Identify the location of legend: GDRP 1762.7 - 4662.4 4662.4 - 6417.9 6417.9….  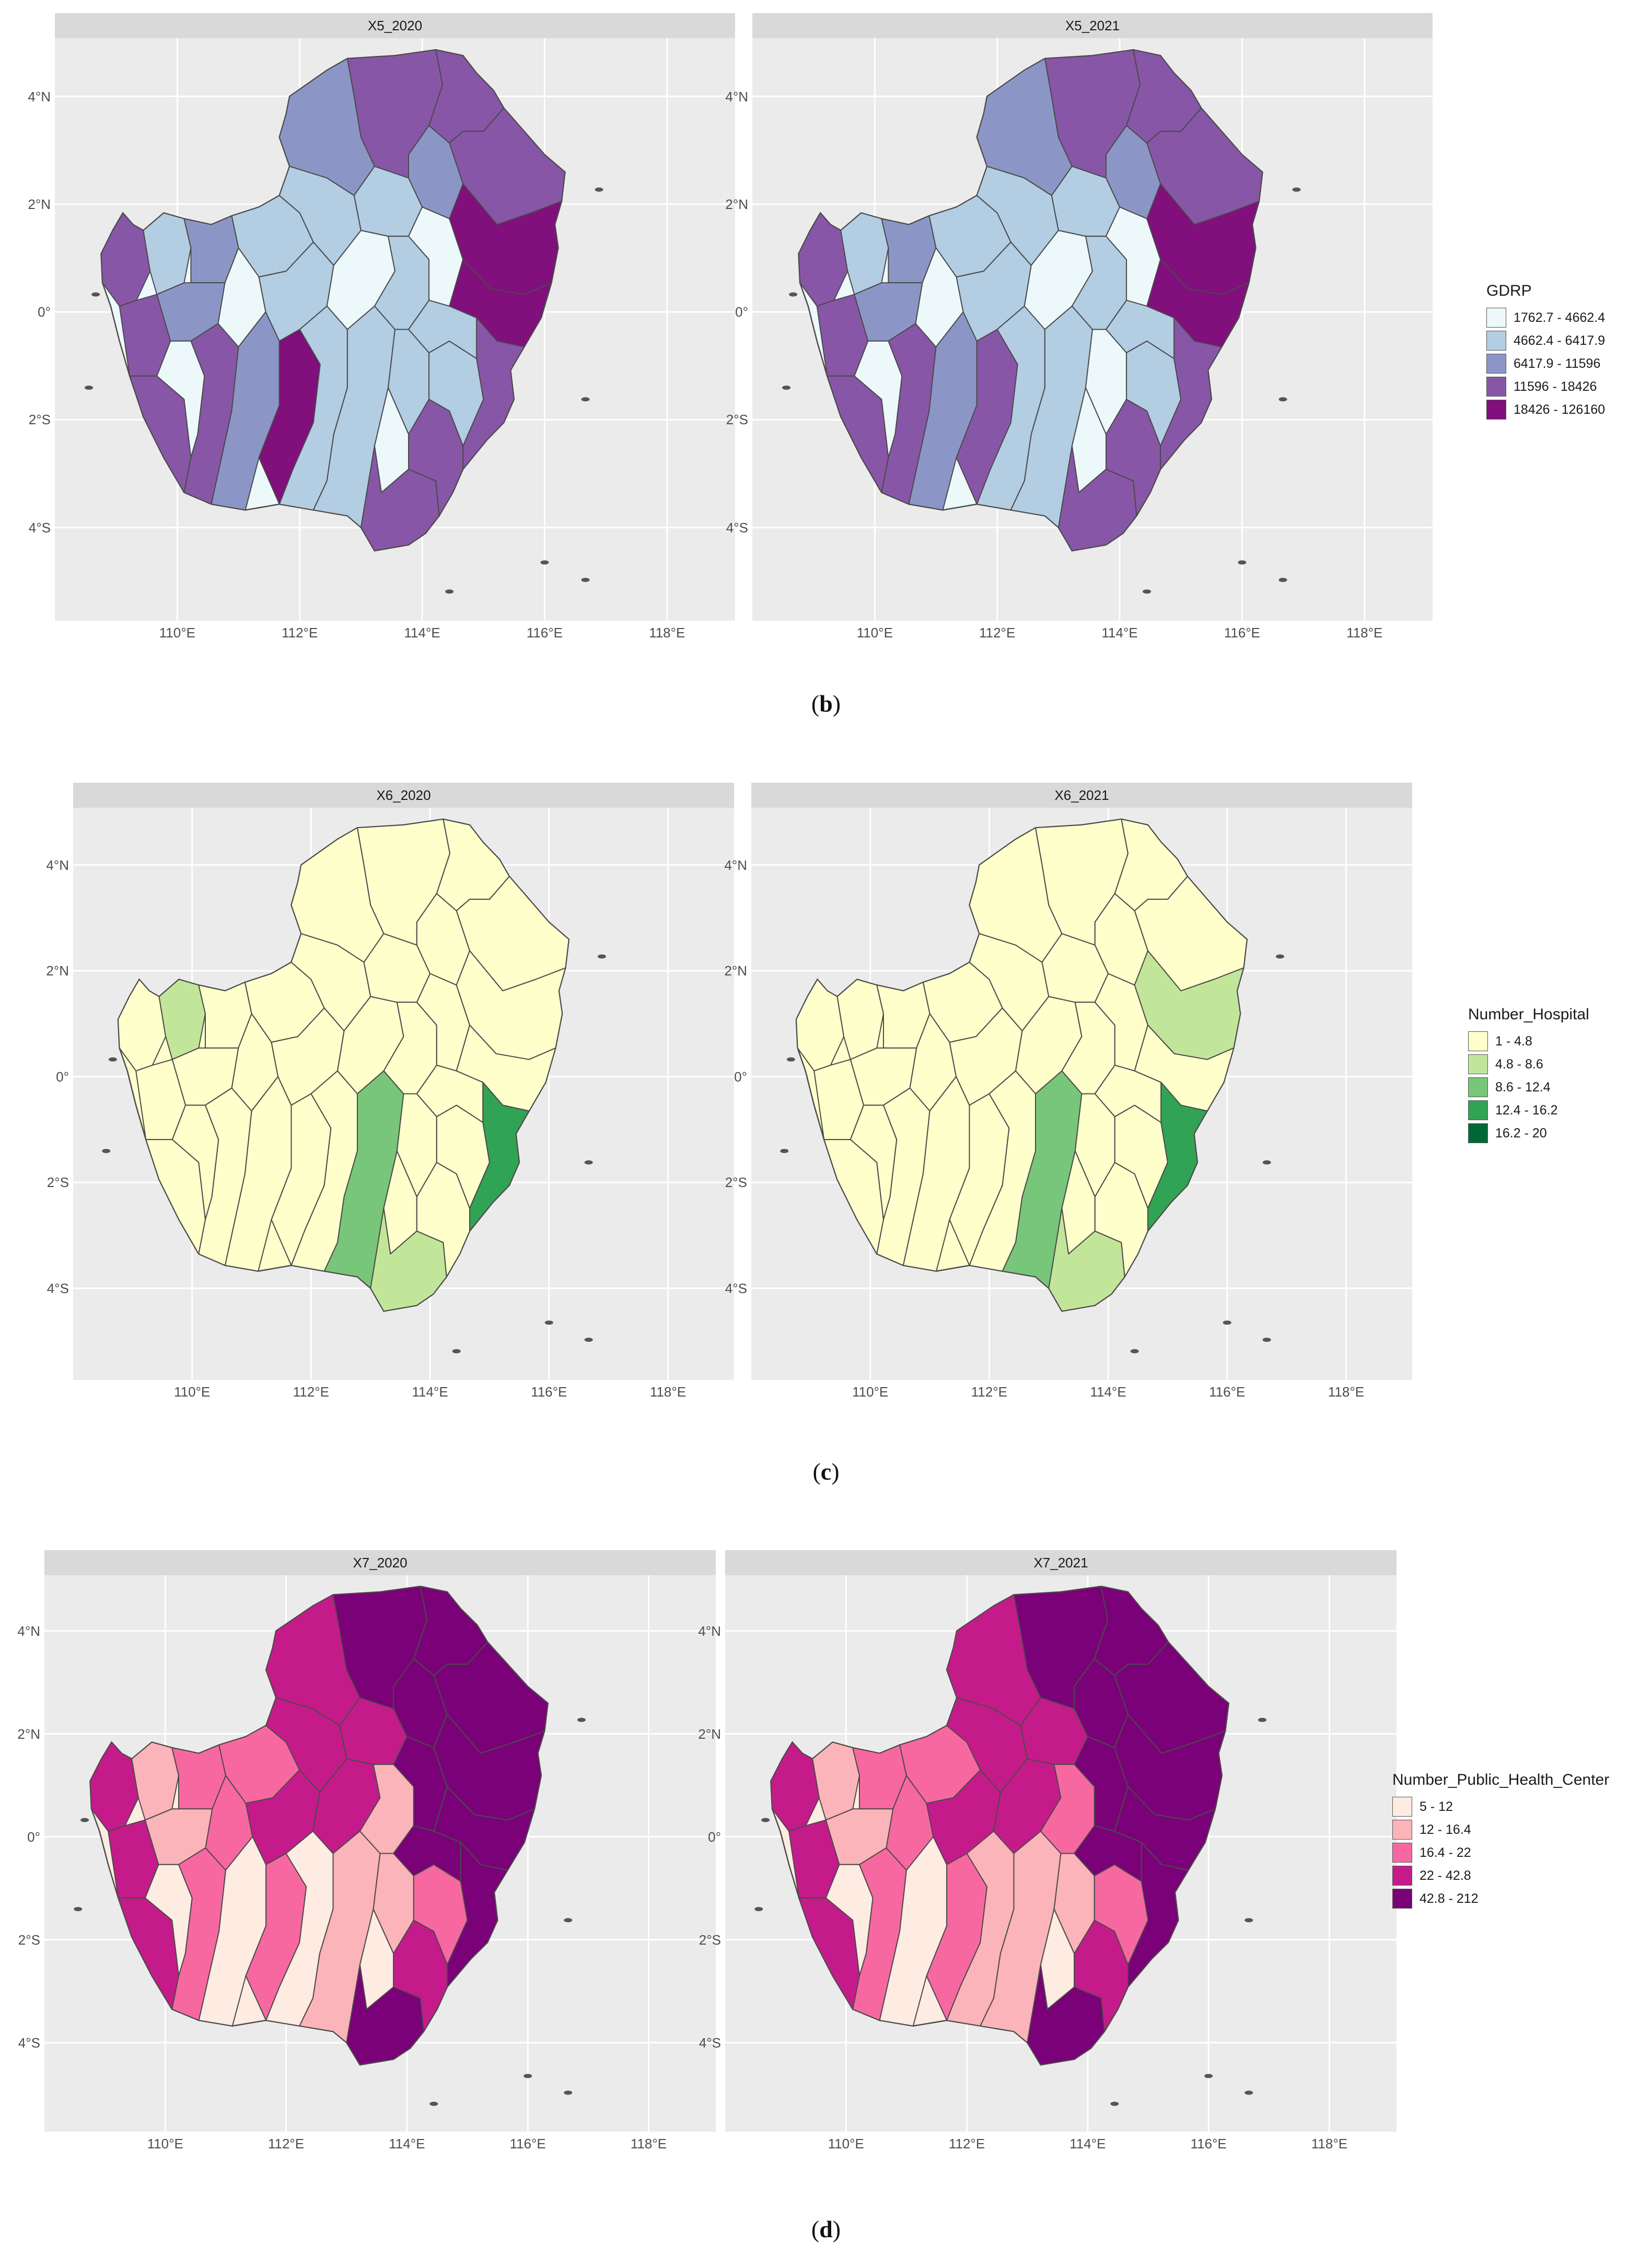
(1546, 351).